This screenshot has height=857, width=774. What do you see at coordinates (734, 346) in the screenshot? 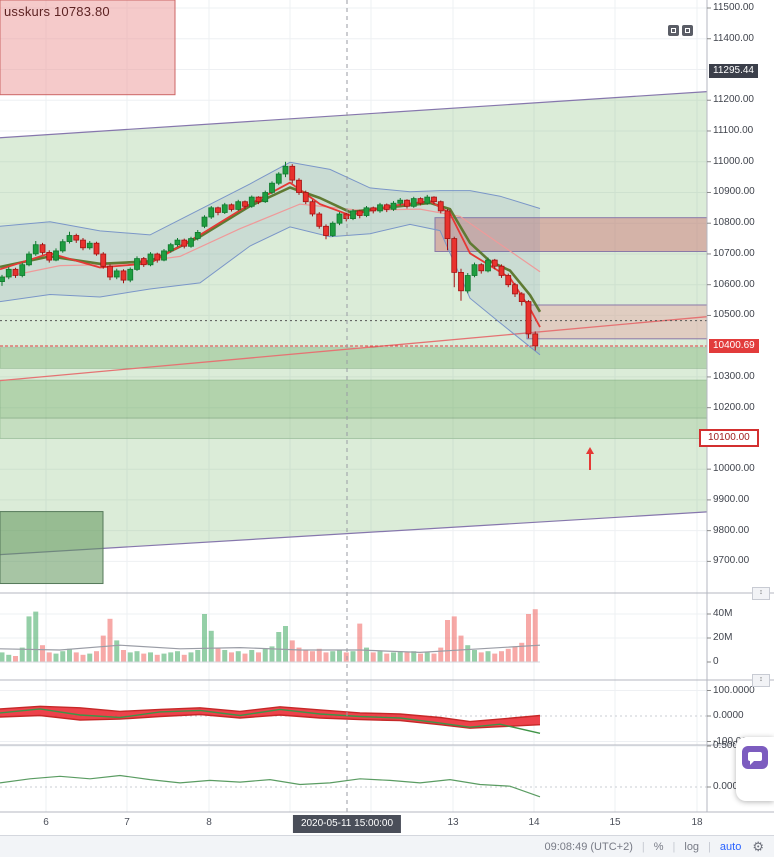
I see `last-price-label: 10400.69` at bounding box center [734, 346].